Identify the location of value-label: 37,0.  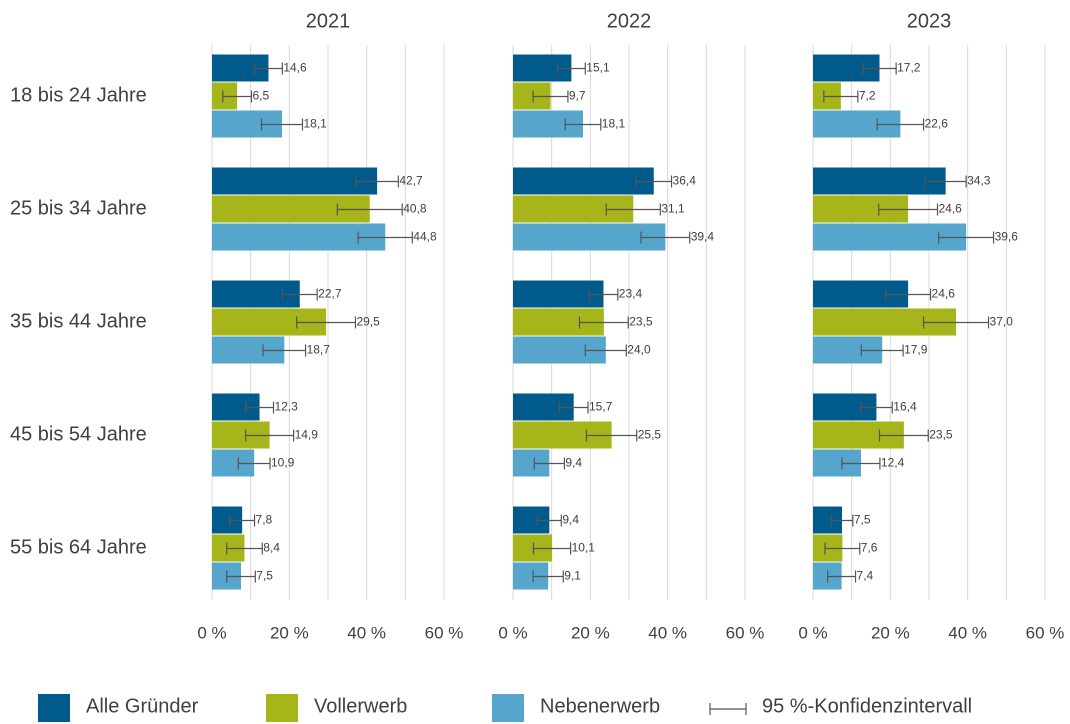
(1002, 322).